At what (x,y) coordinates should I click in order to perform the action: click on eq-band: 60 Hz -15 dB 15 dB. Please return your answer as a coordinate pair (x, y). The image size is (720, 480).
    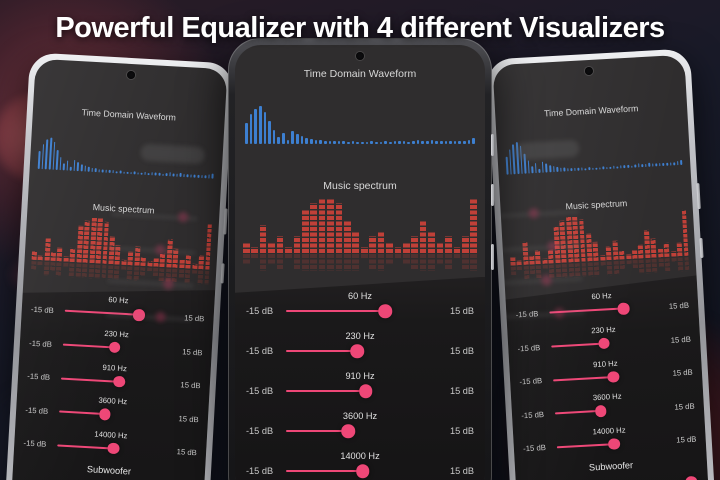
    Looking at the image, I should click on (360, 305).